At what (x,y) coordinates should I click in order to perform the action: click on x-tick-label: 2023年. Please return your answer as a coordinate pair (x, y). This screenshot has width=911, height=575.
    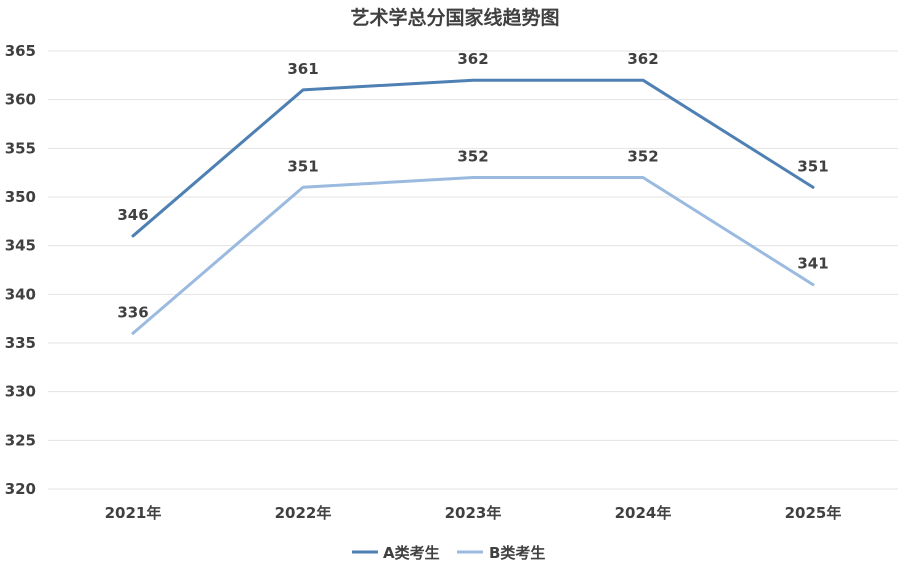
    Looking at the image, I should click on (473, 513).